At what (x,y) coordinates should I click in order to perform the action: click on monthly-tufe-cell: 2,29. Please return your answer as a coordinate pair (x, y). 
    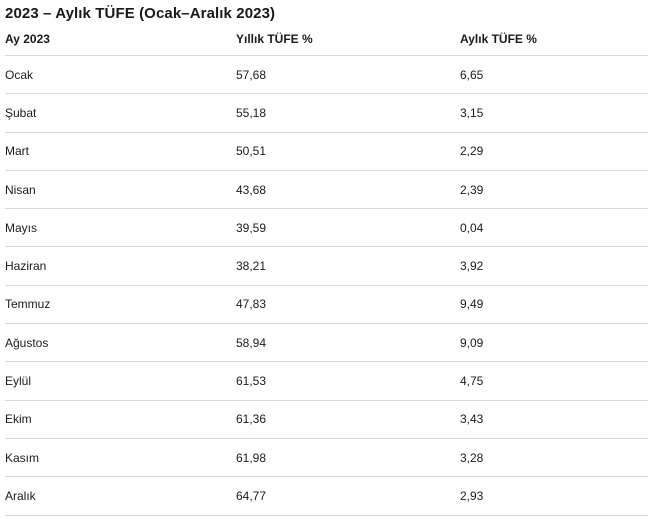
    Looking at the image, I should click on (472, 151).